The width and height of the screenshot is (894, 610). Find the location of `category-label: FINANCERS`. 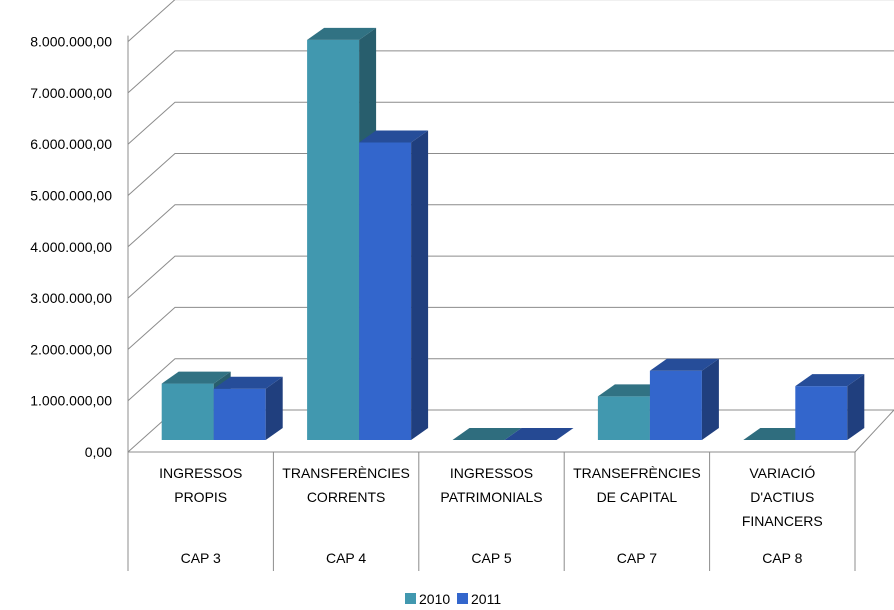

category-label: FINANCERS is located at coordinates (782, 521).